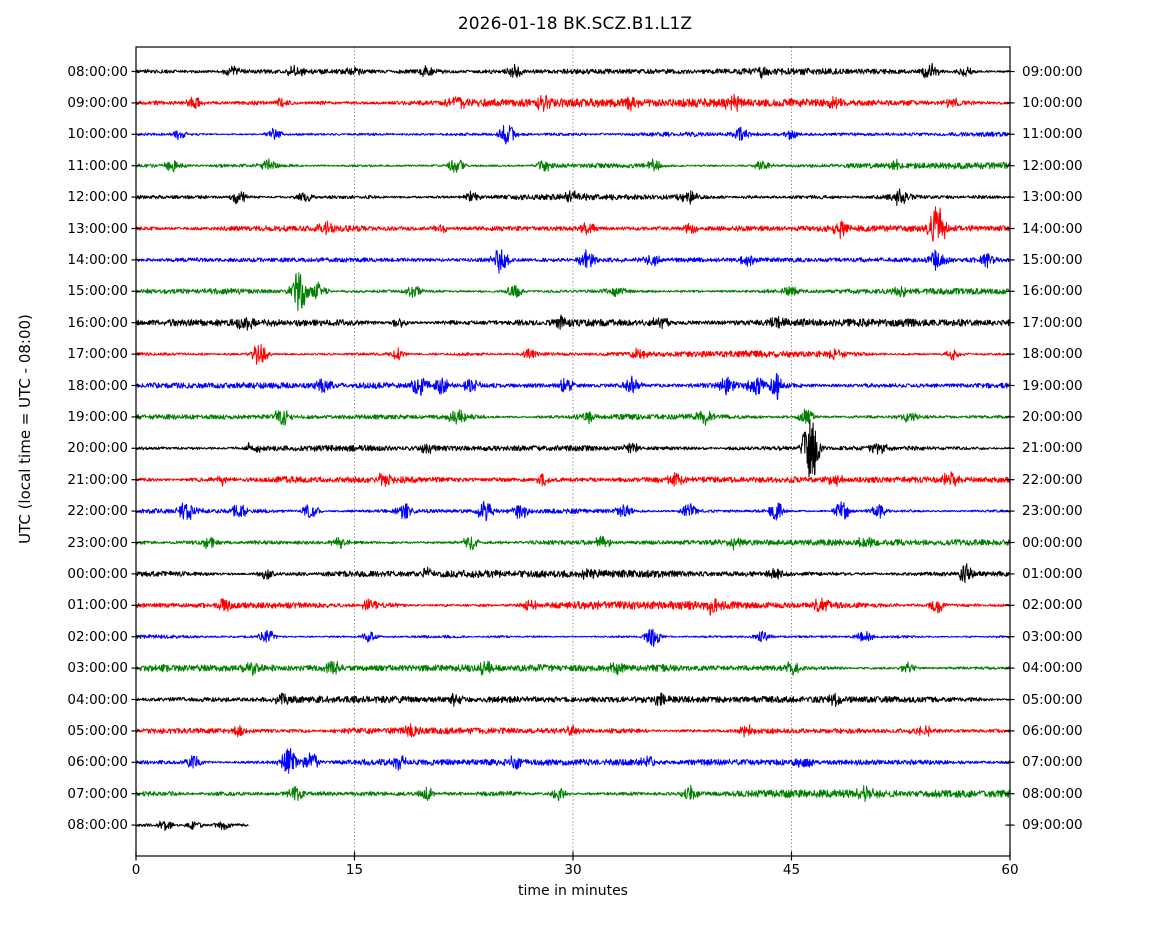  Describe the element at coordinates (97, 542) in the screenshot. I see `y-tick-label-left: 23:00:00` at that location.